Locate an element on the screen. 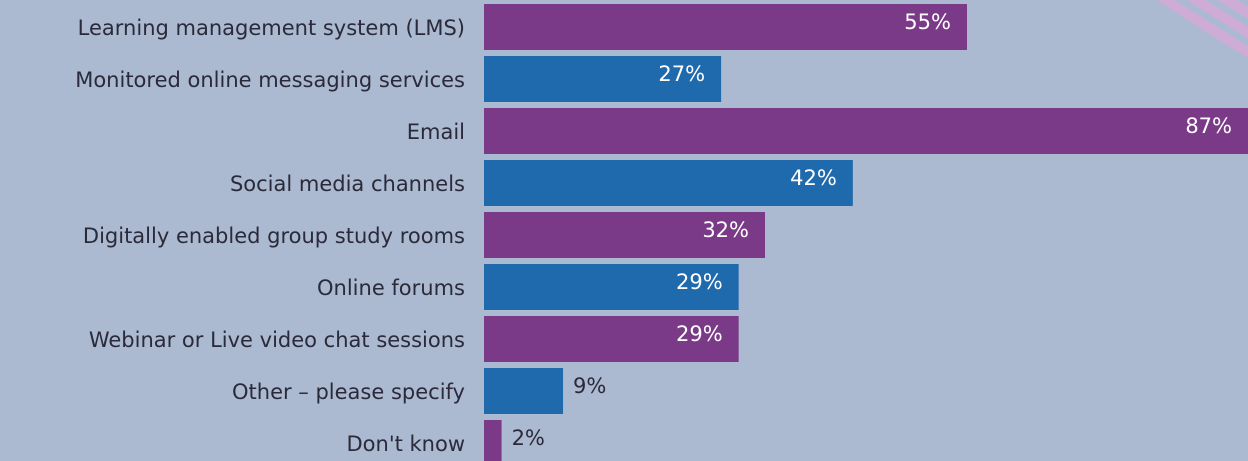  category-label: Webinar or Live video chat sessions is located at coordinates (277, 340).